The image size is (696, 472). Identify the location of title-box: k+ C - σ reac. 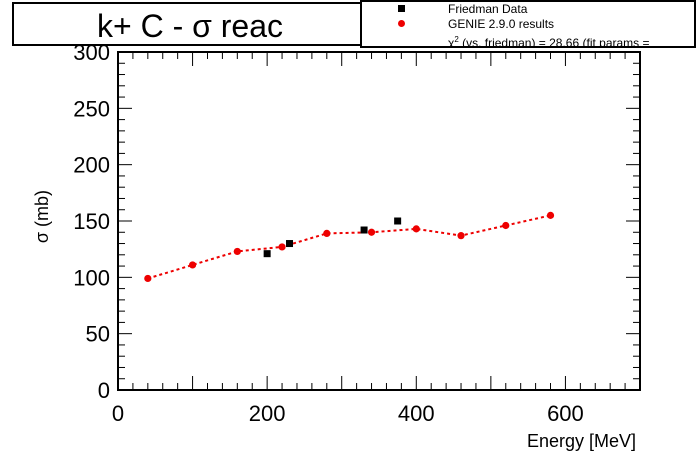
(188, 24).